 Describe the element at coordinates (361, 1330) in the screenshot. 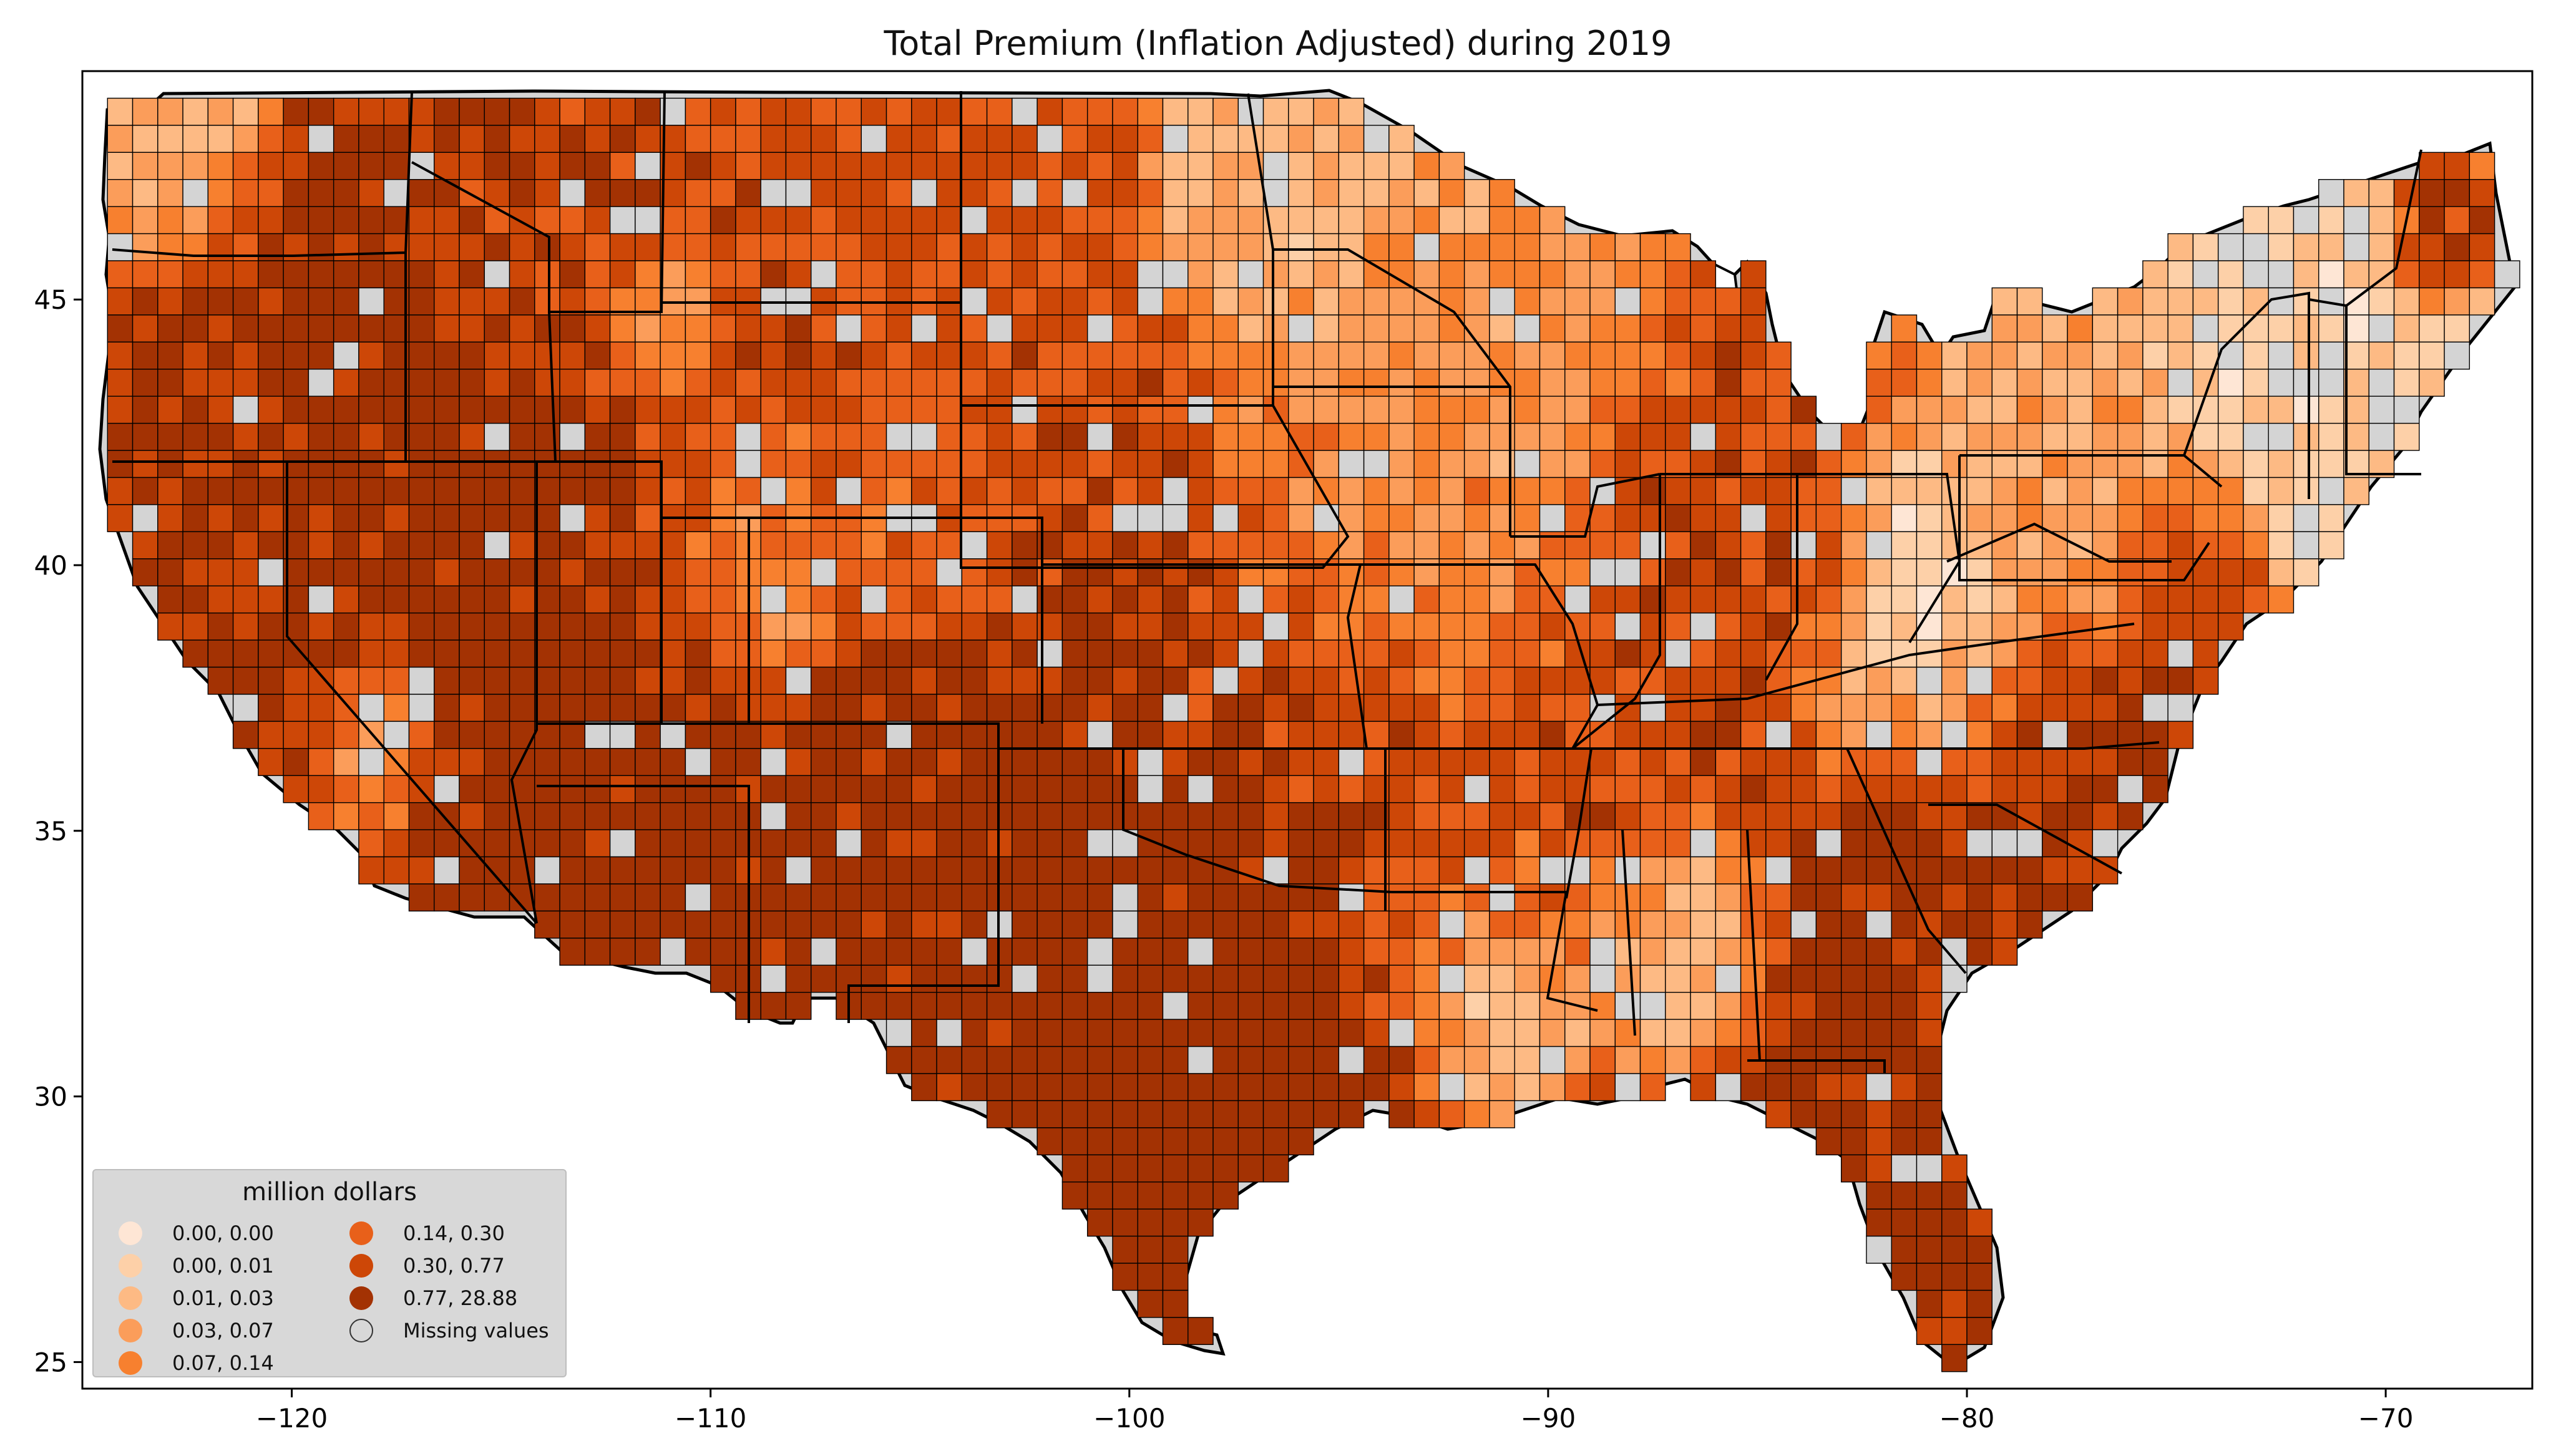

I see `legend-swatch` at that location.